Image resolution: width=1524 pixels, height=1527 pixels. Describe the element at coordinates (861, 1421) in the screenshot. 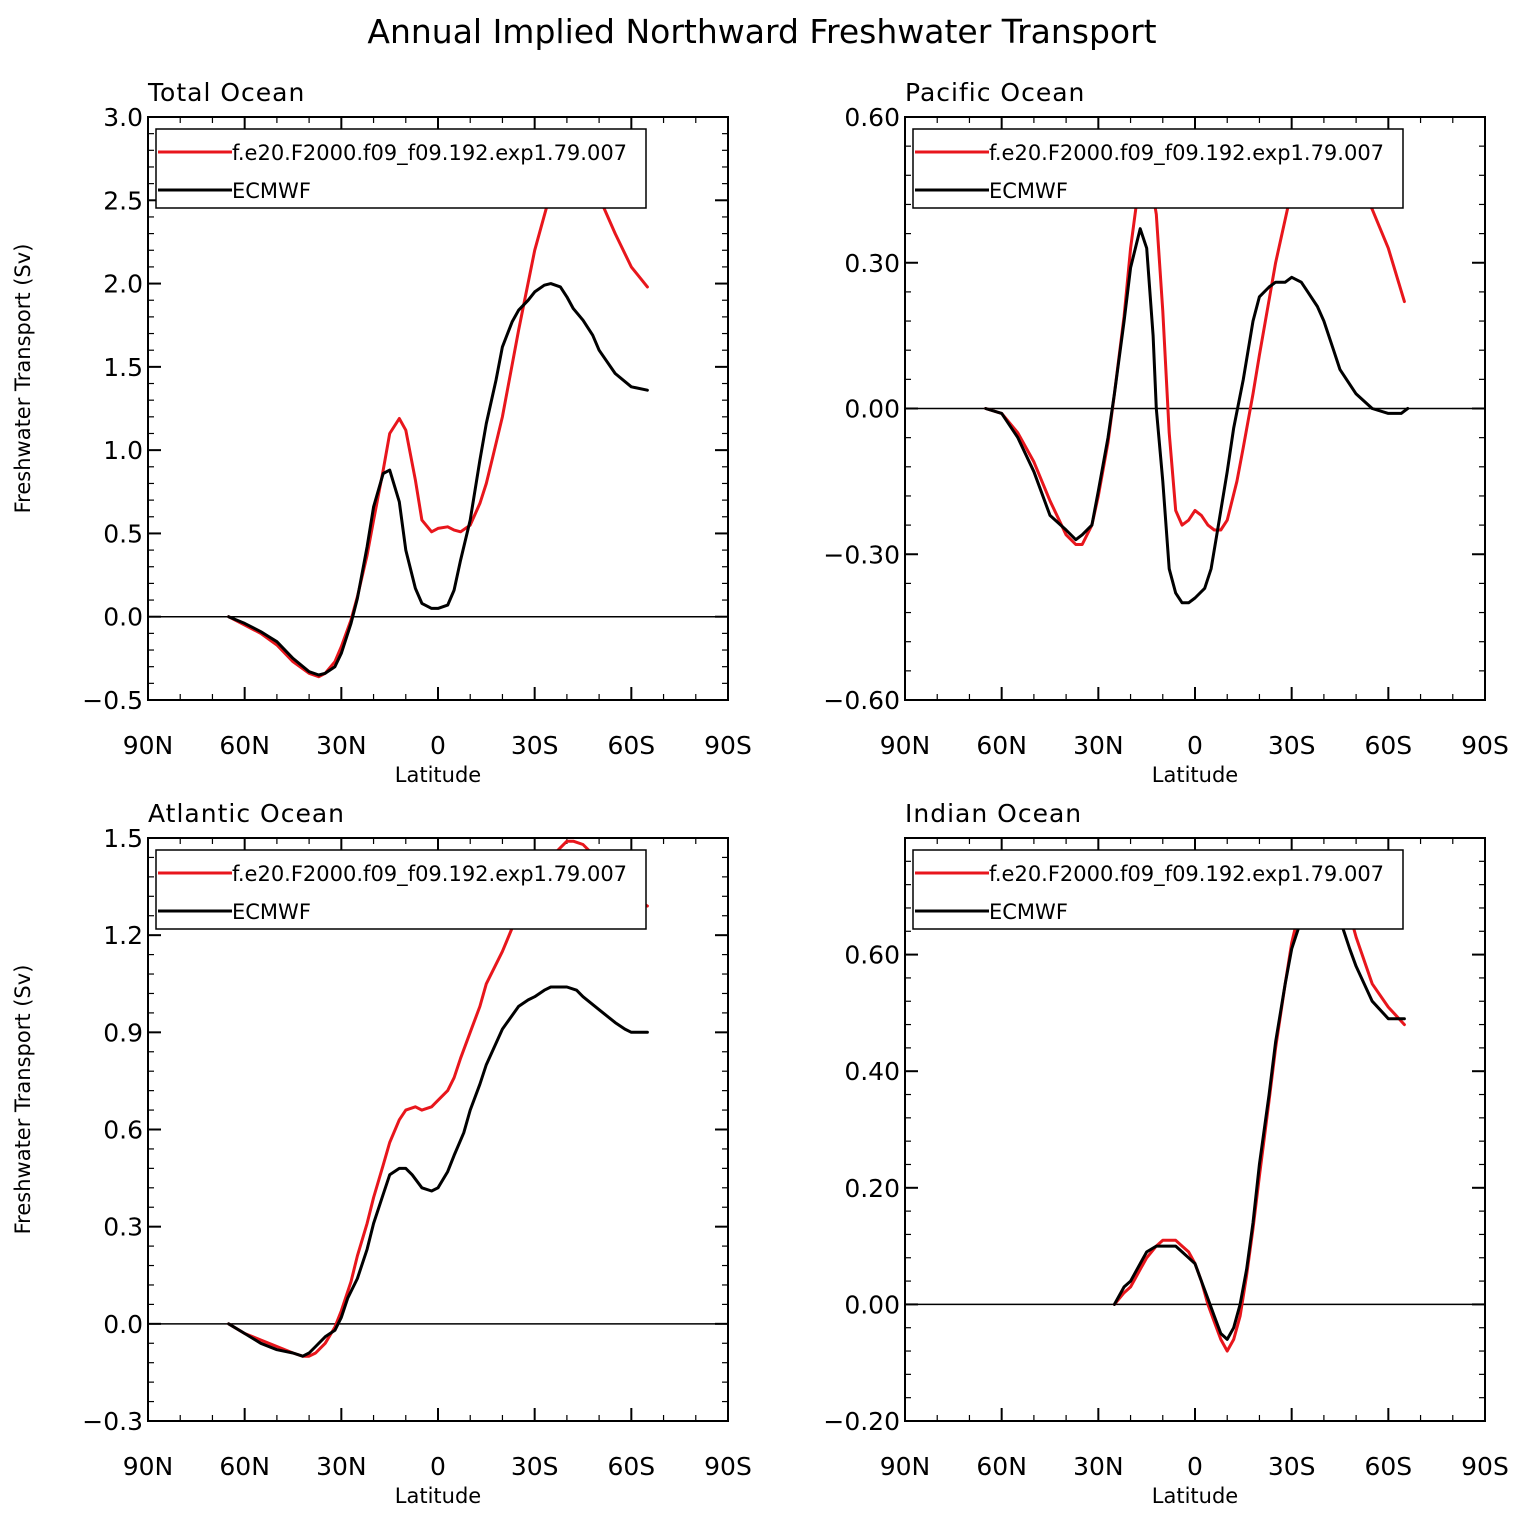

I see `y-tick-label: −0.20` at that location.